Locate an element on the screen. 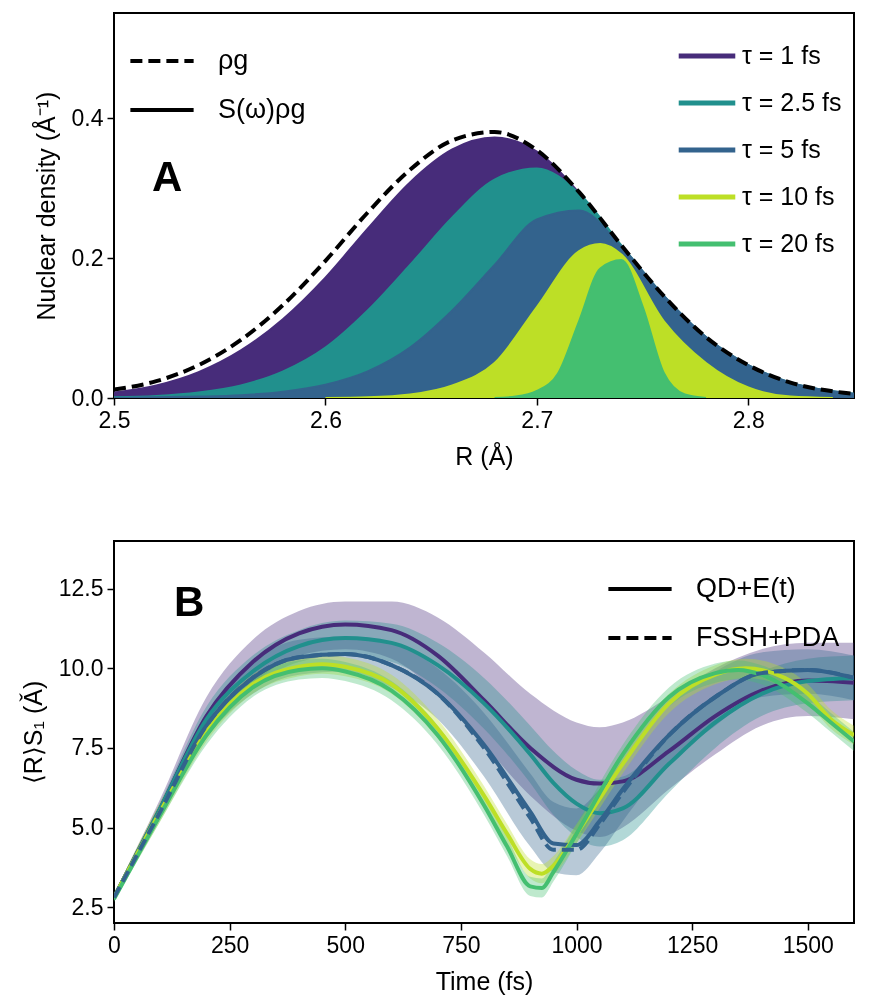 This screenshot has width=878, height=1008. y-tick-label: 2.5 is located at coordinates (87, 906).